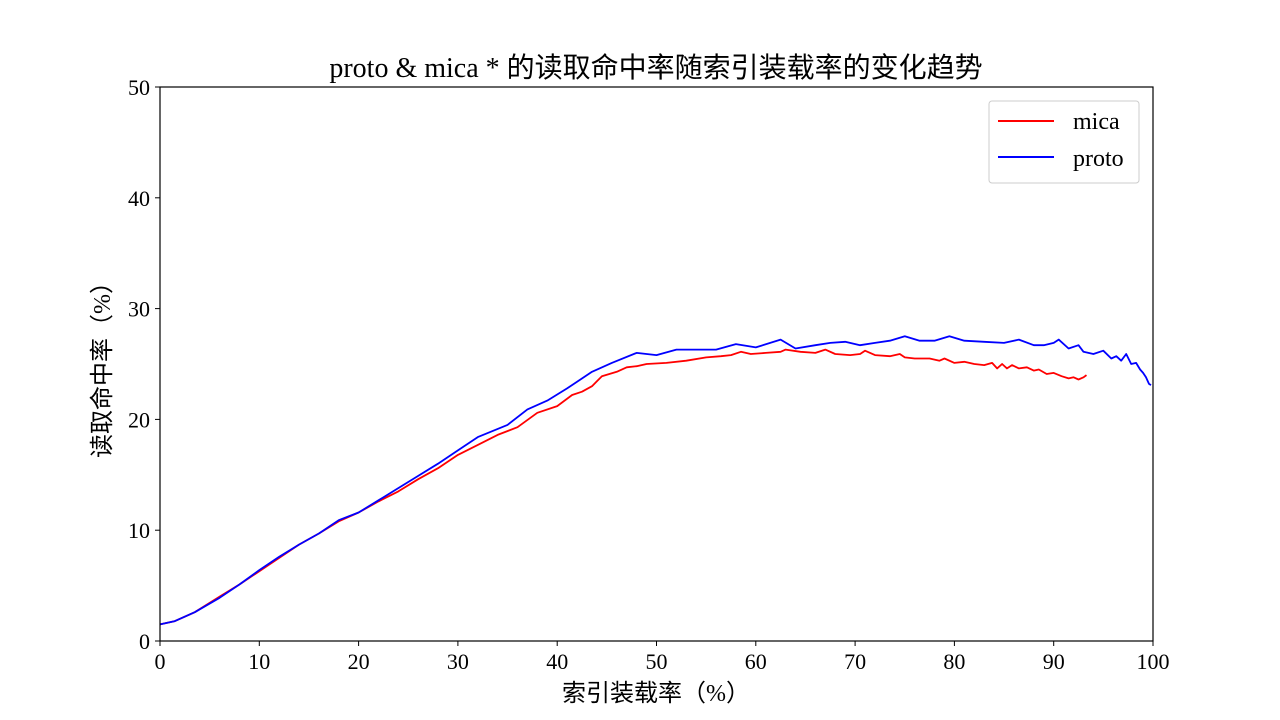 The image size is (1280, 720). Describe the element at coordinates (1096, 122) in the screenshot. I see `legend-label-mica: mica` at that location.